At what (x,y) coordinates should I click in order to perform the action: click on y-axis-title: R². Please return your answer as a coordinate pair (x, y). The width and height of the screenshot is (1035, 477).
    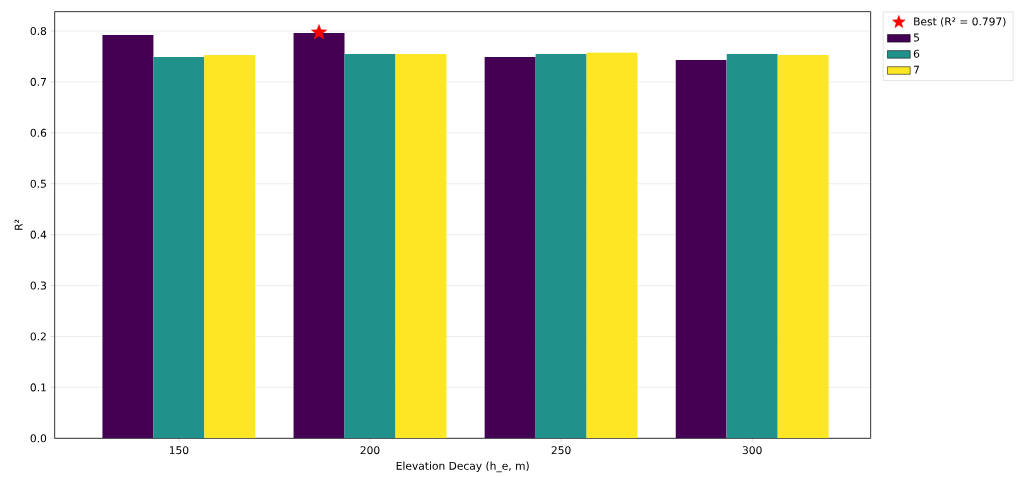
    Looking at the image, I should click on (18, 224).